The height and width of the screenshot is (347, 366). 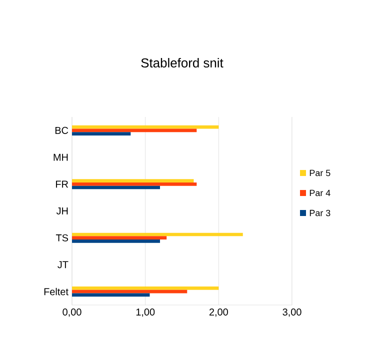 I want to click on y-tick-label: JH, so click(x=62, y=211).